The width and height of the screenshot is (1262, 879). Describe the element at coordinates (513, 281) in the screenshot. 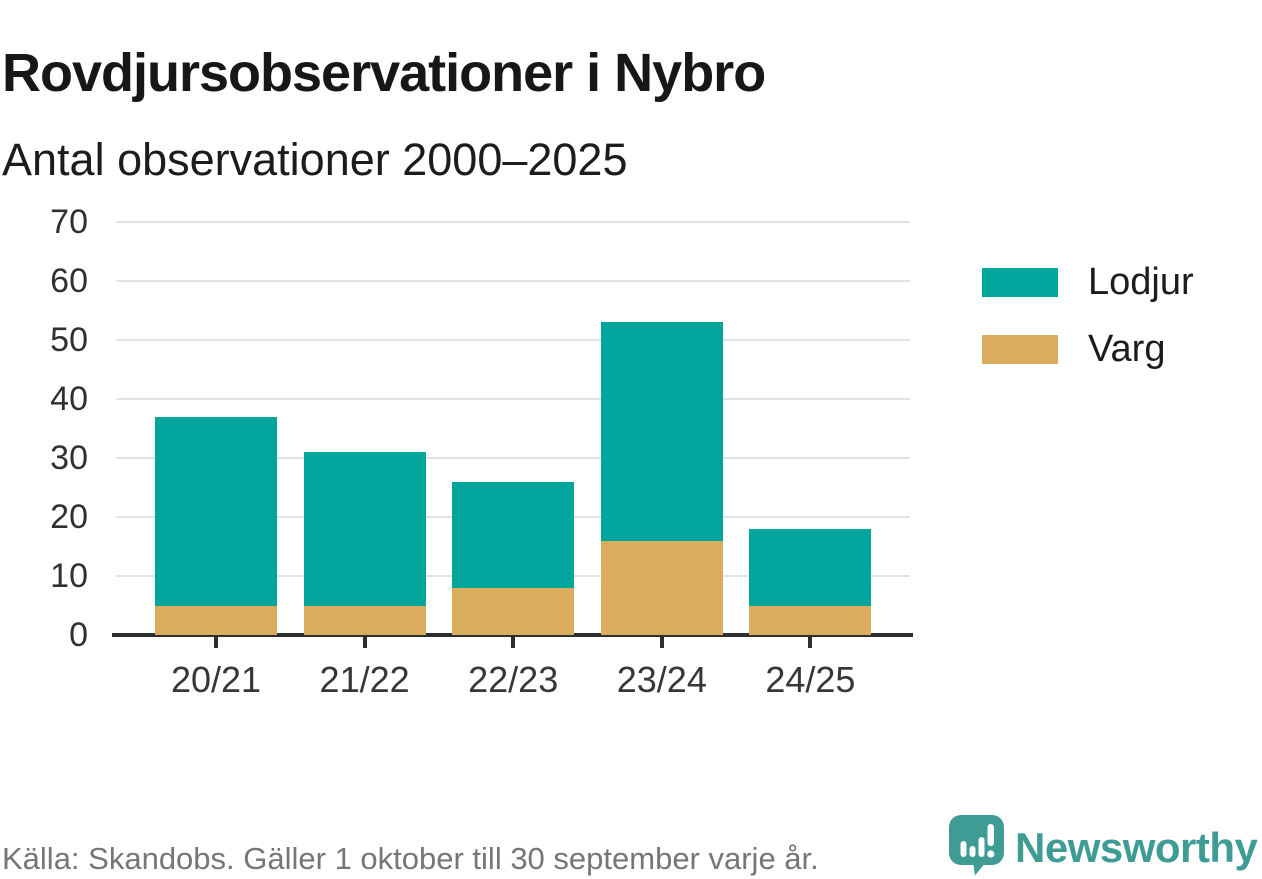

I see `gridline-y60` at that location.